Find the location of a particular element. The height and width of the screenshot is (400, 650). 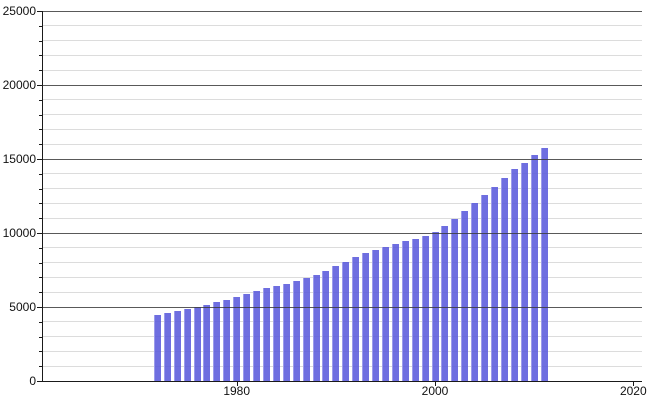

bar-2000 is located at coordinates (435, 306).